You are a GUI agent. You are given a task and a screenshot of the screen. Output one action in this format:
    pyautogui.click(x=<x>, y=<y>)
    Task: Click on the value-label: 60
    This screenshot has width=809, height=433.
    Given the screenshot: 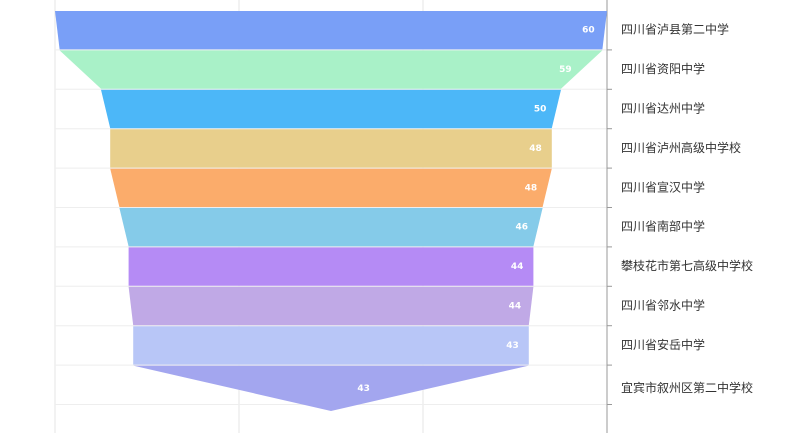 What is the action you would take?
    pyautogui.click(x=588, y=31)
    